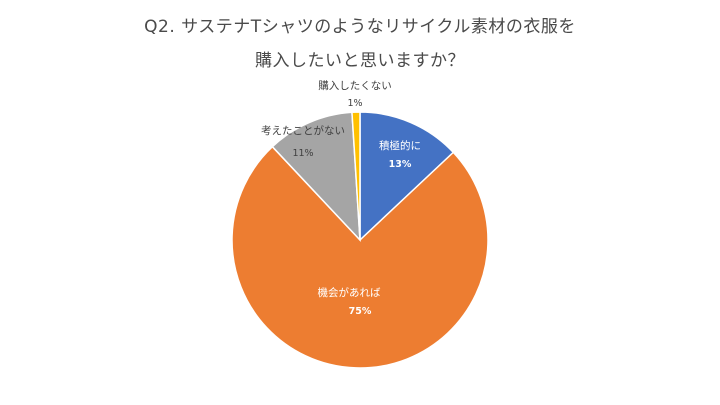 This screenshot has height=405, width=720. I want to click on pie-label-name-2: 機会があれば, so click(349, 292).